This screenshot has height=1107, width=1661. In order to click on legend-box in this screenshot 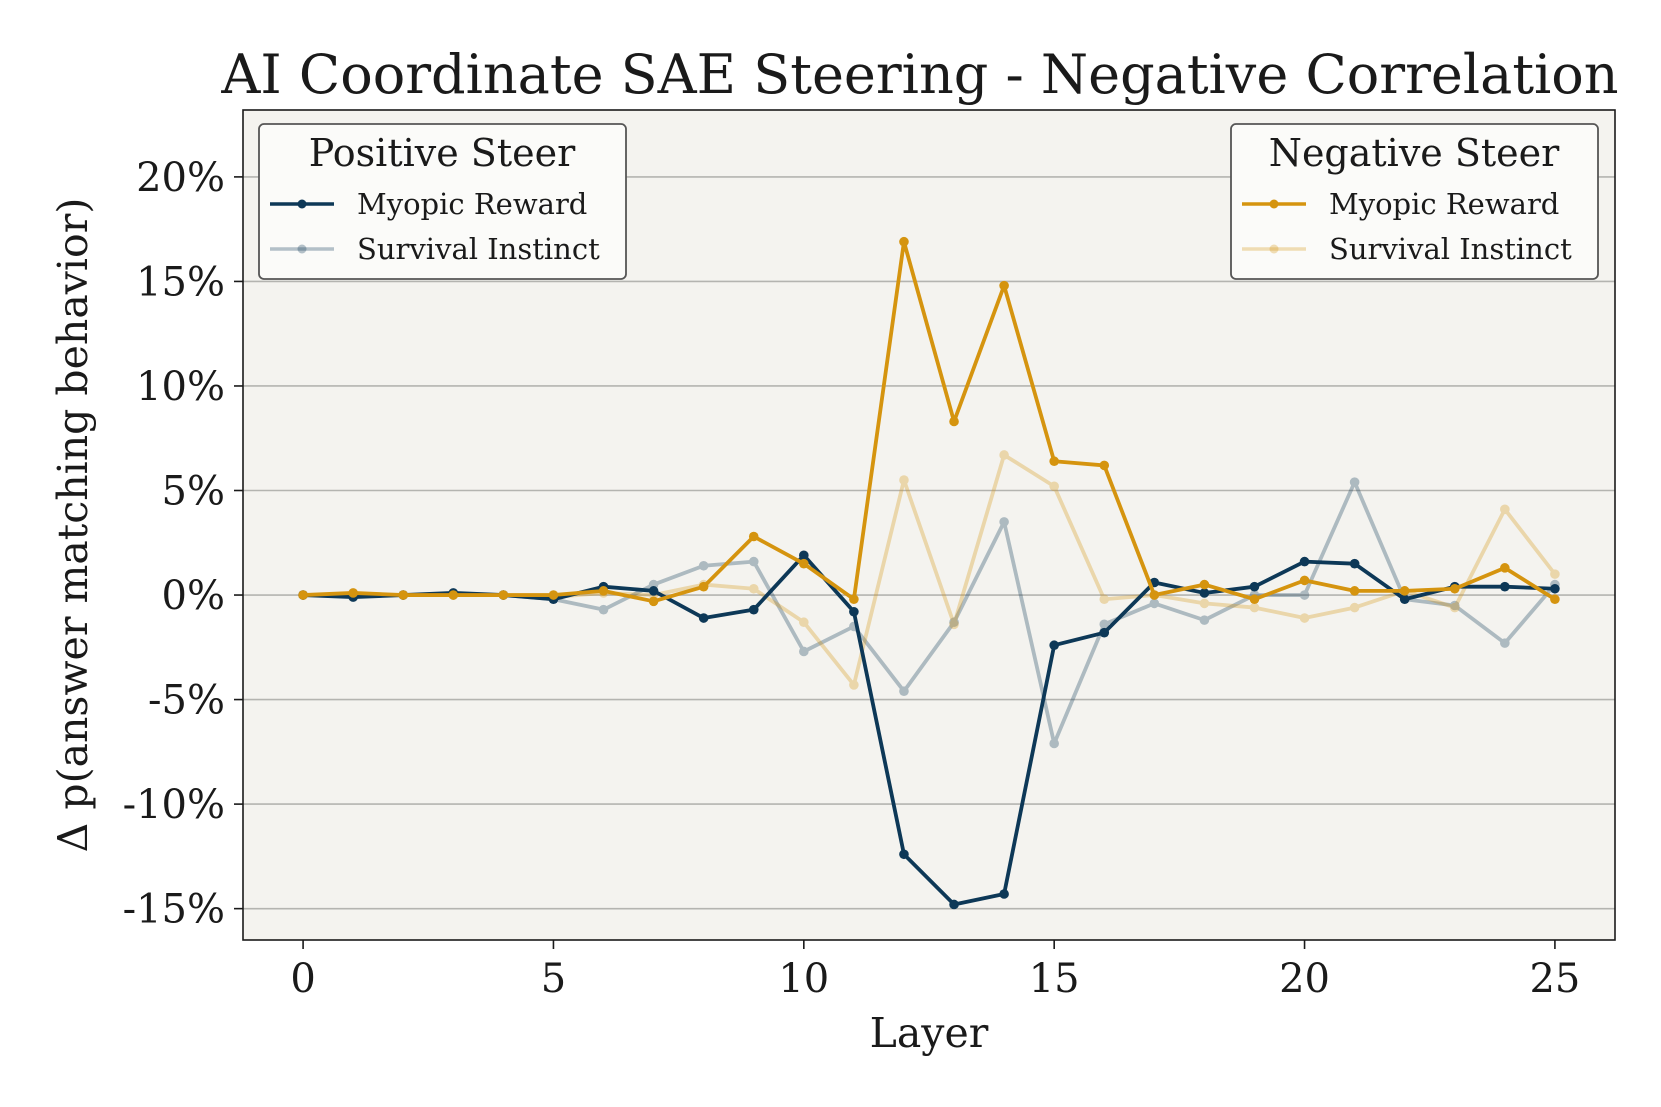, I will do `click(442, 201)`.